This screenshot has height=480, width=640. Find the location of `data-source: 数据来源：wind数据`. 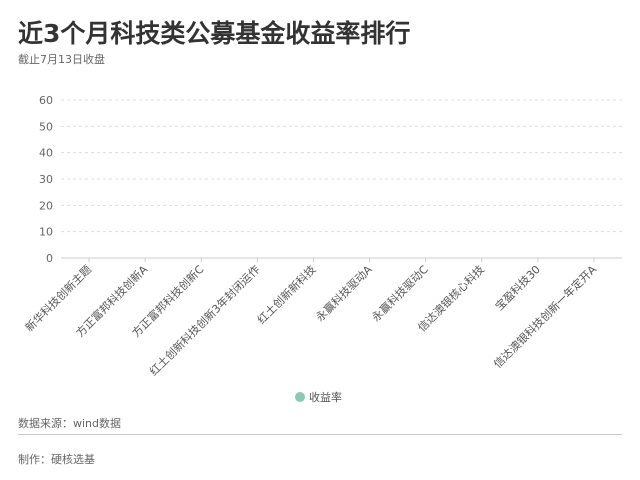

data-source: 数据来源：wind数据 is located at coordinates (70, 423).